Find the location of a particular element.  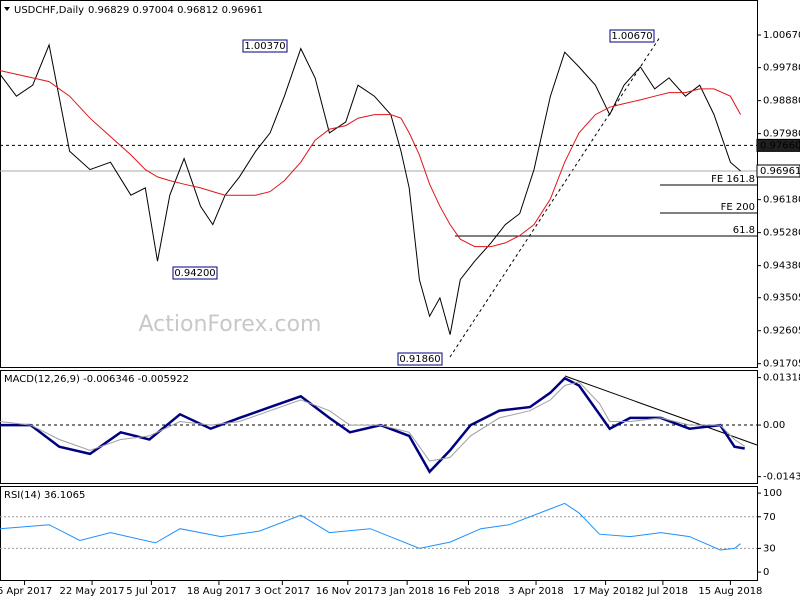

x-tick-label: 18 Aug 2017 is located at coordinates (219, 591).